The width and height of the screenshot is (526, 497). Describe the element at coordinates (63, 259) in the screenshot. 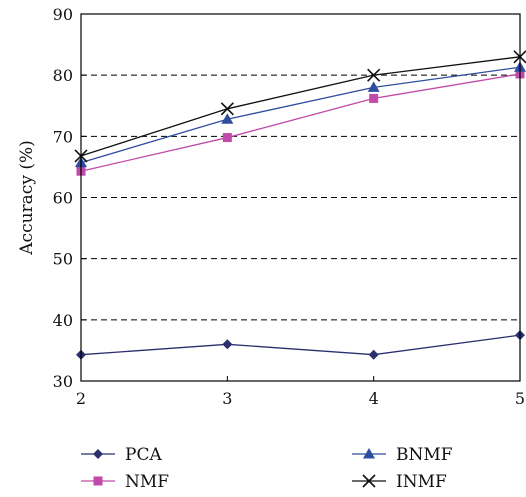

I see `y-tick-label-50: 50` at that location.